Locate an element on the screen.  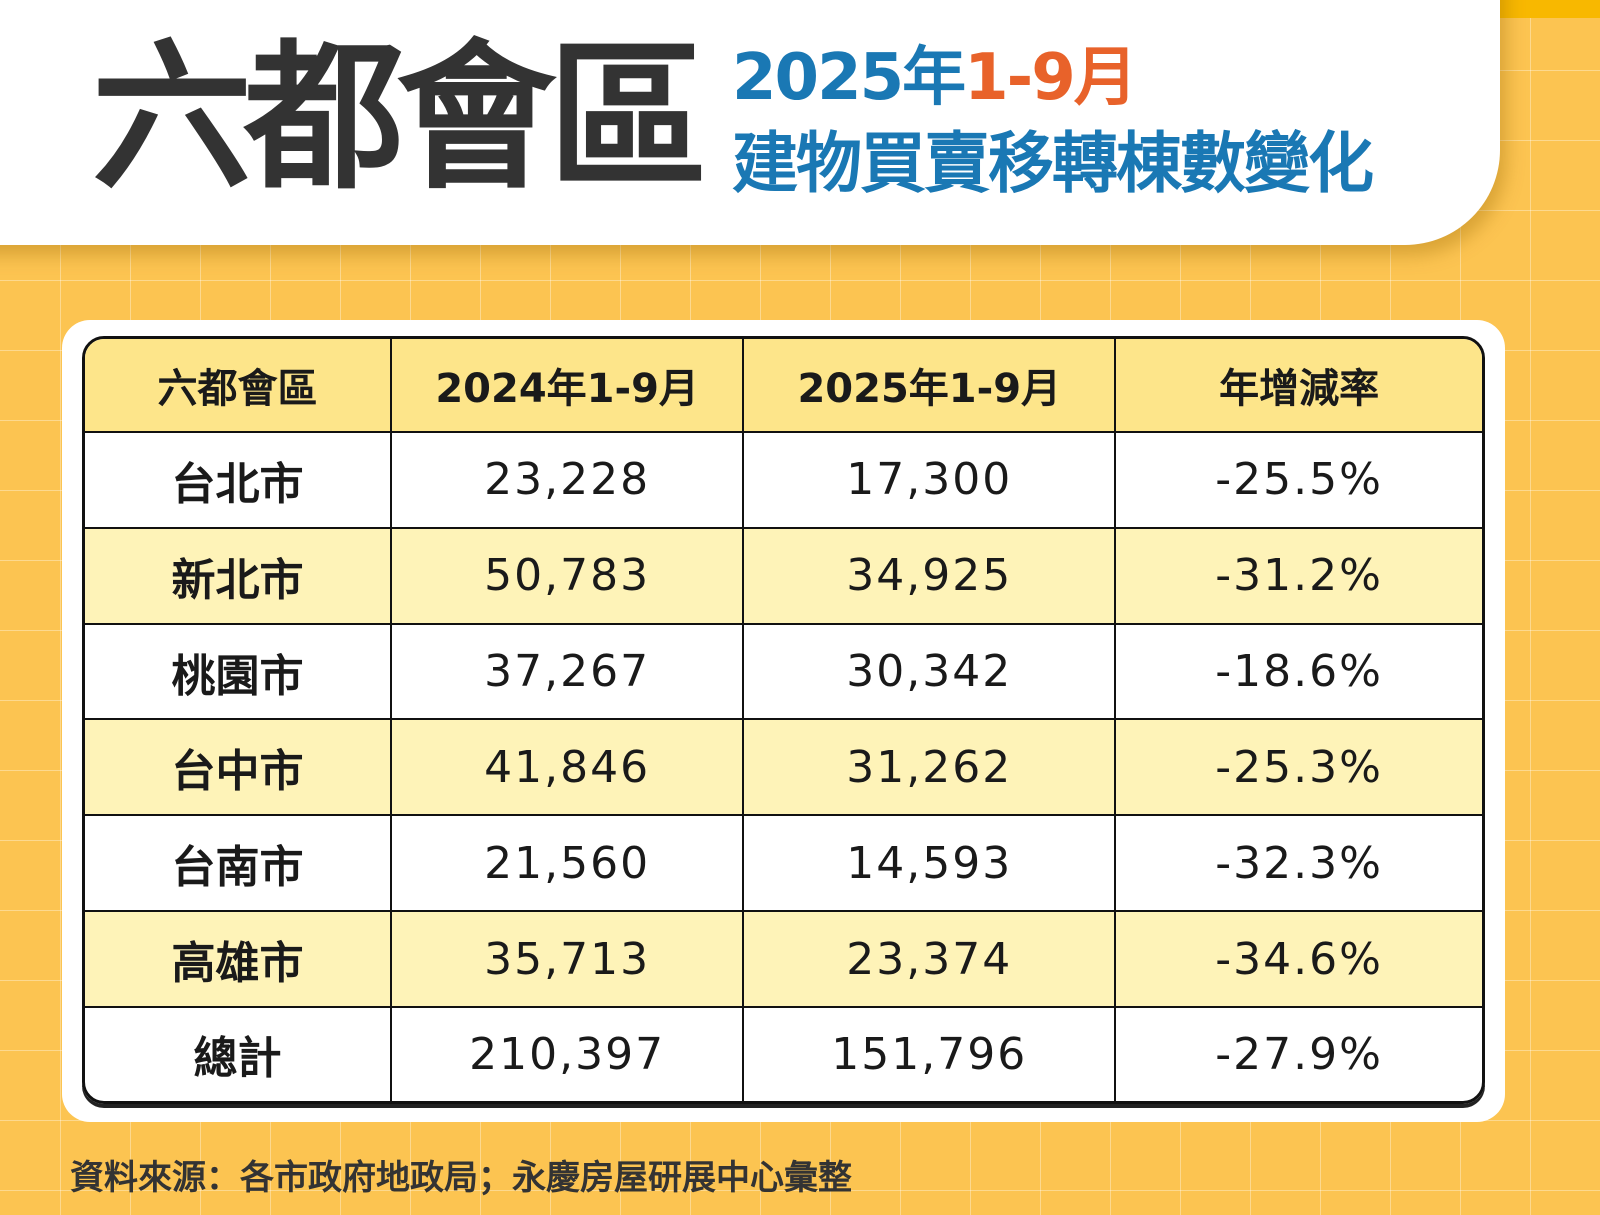
city-cell: 桃園市 is located at coordinates (239, 672).